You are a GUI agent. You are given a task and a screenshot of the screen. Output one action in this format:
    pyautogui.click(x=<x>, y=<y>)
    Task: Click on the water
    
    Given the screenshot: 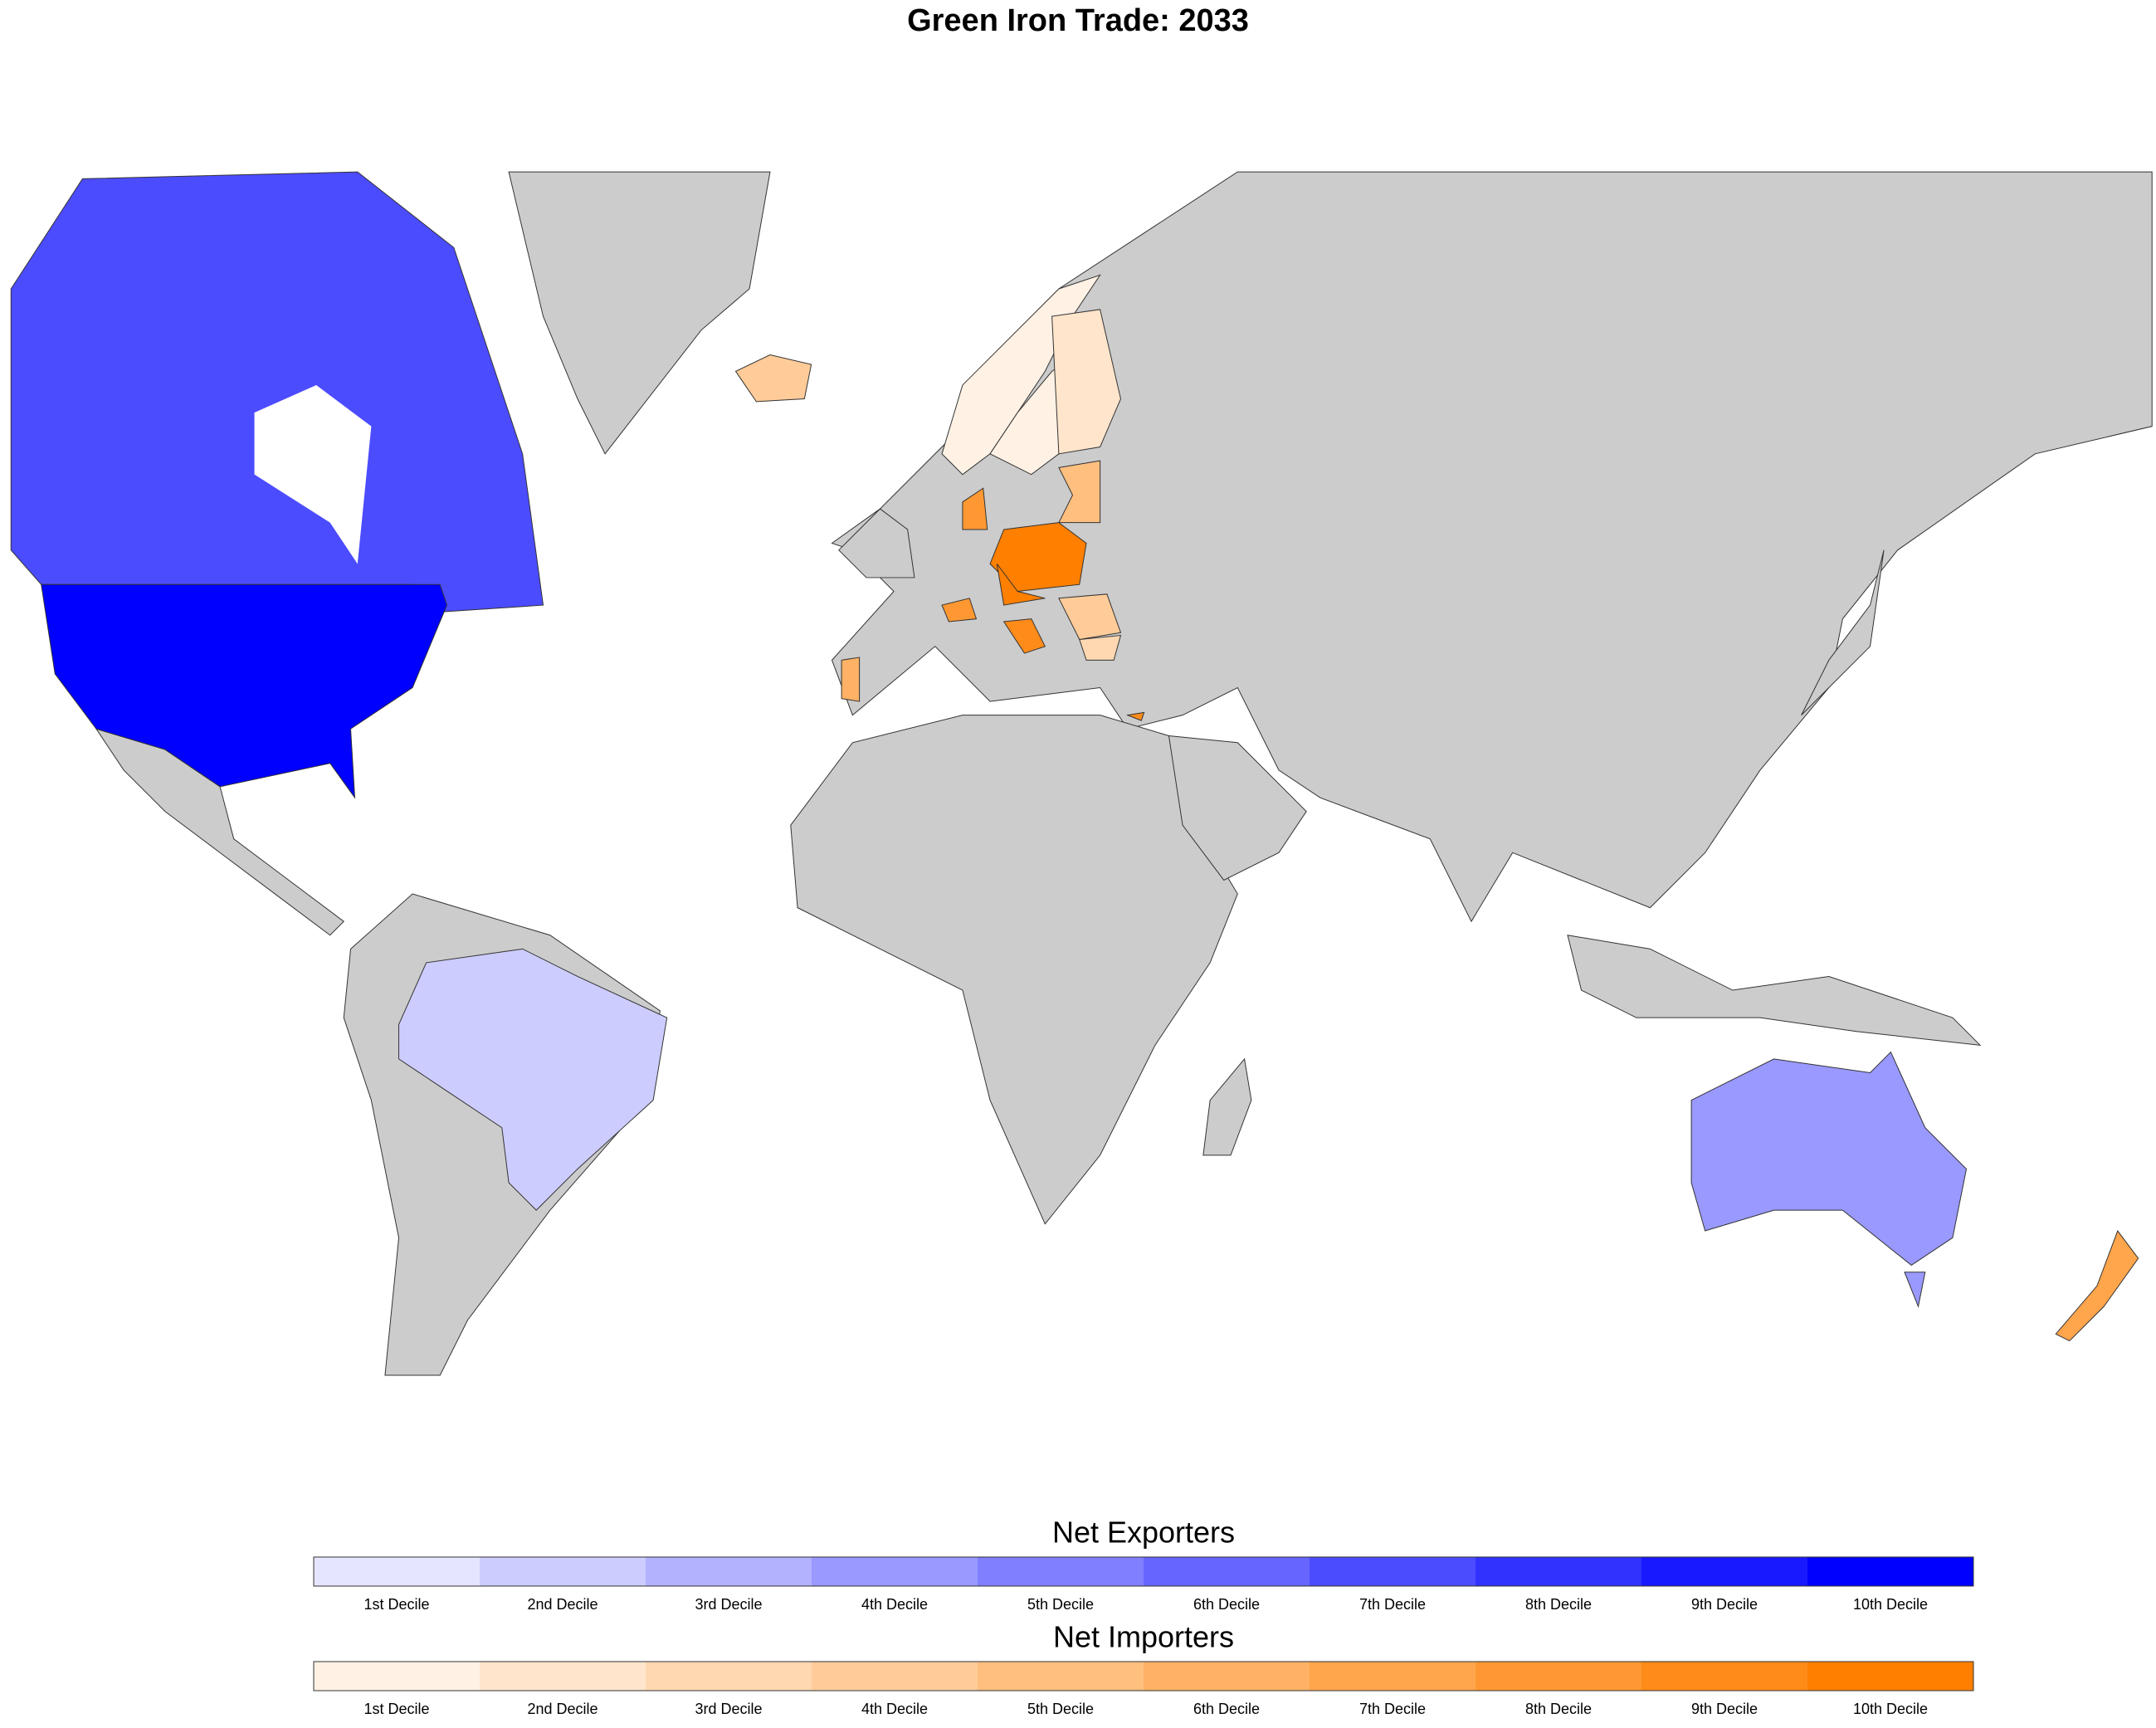 What is the action you would take?
    pyautogui.click(x=313, y=474)
    